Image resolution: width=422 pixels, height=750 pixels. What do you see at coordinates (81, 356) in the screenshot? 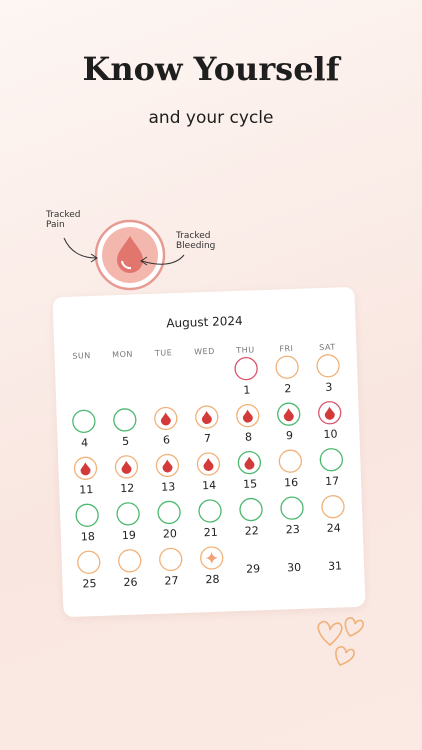
I see `weekday: SUN` at bounding box center [81, 356].